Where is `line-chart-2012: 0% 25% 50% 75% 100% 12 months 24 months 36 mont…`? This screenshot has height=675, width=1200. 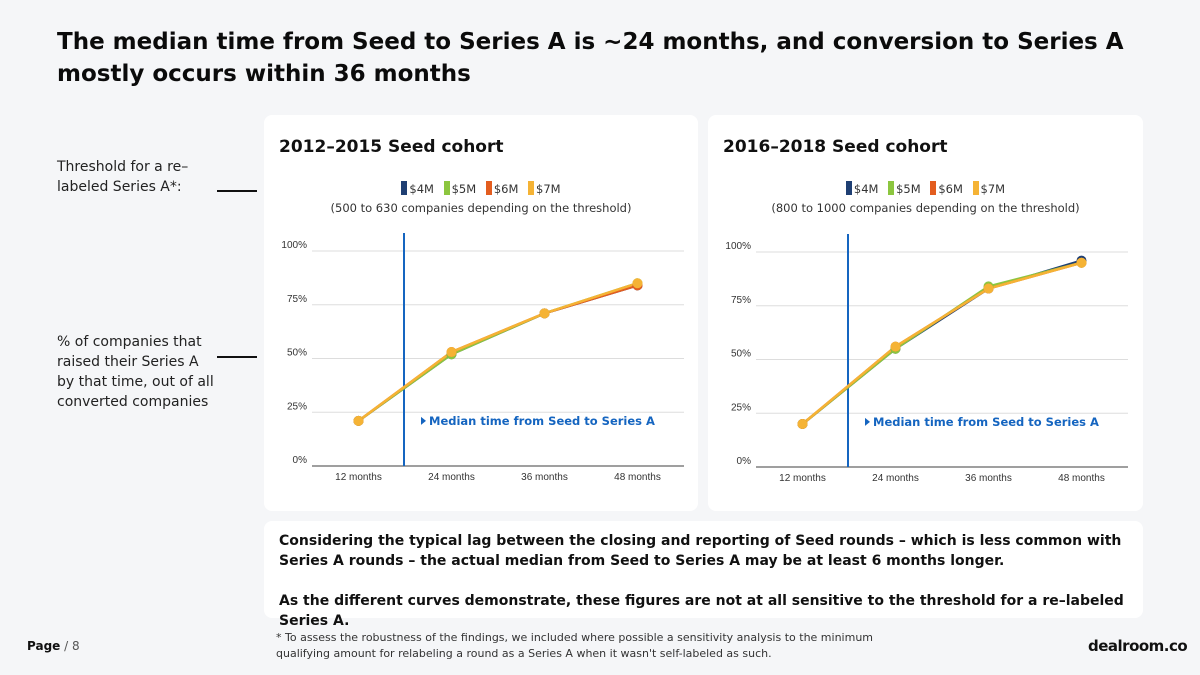
line-chart-2012: 0% 25% 50% 75% 100% 12 months 24 months 36 mont… is located at coordinates (482, 358).